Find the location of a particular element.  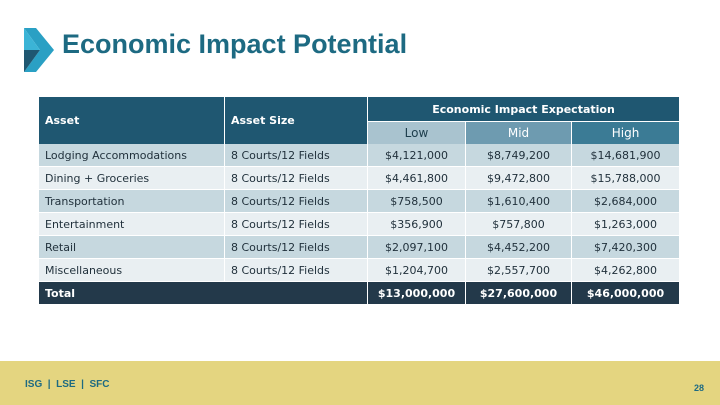

header-mid: Mid is located at coordinates (519, 133).